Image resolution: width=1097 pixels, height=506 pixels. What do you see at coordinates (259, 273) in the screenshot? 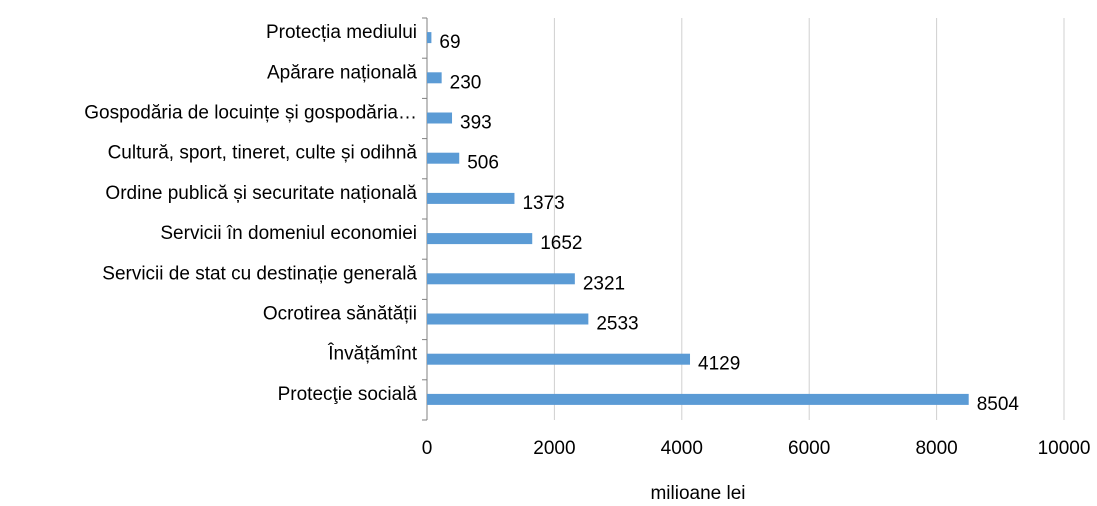
I see `y-tick-label: Servicii de stat cu destinație generală` at bounding box center [259, 273].